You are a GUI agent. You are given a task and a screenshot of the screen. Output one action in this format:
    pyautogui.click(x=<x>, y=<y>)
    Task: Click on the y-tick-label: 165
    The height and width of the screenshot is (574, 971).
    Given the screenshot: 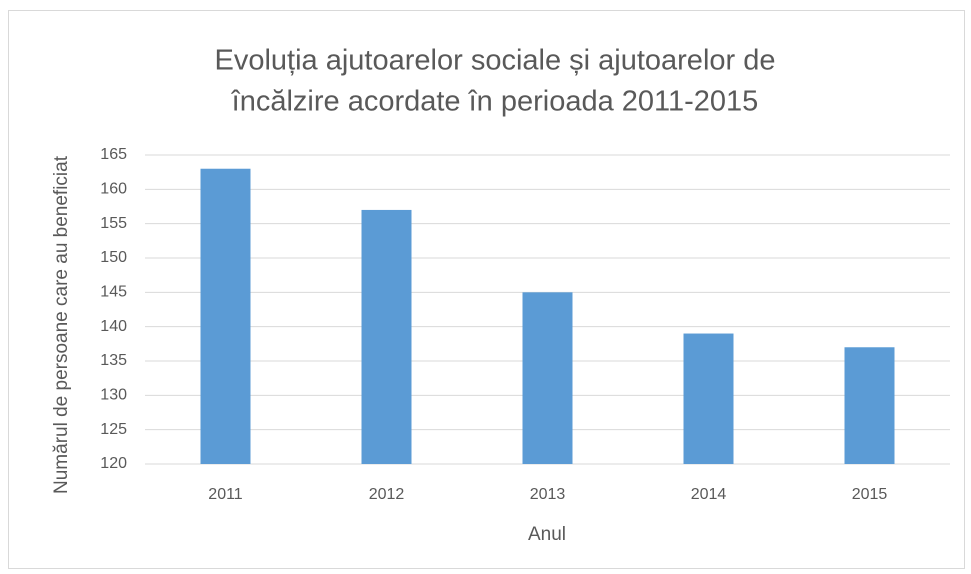 What is the action you would take?
    pyautogui.click(x=113, y=154)
    